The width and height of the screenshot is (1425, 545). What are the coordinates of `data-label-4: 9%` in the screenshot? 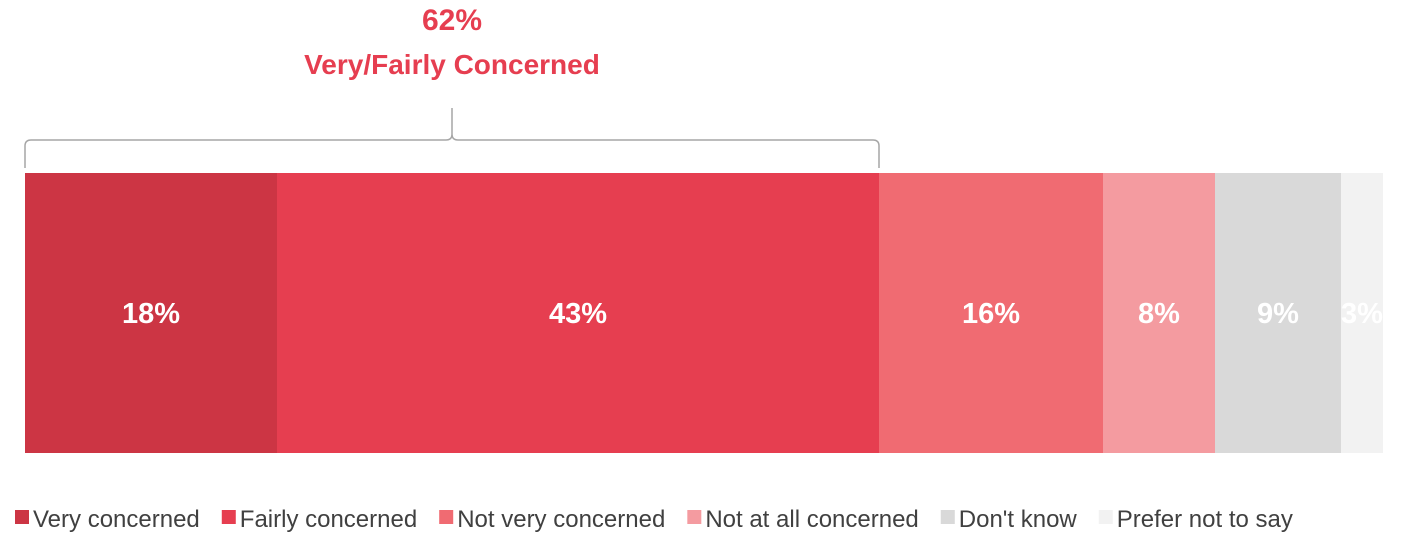 It's located at (1278, 314).